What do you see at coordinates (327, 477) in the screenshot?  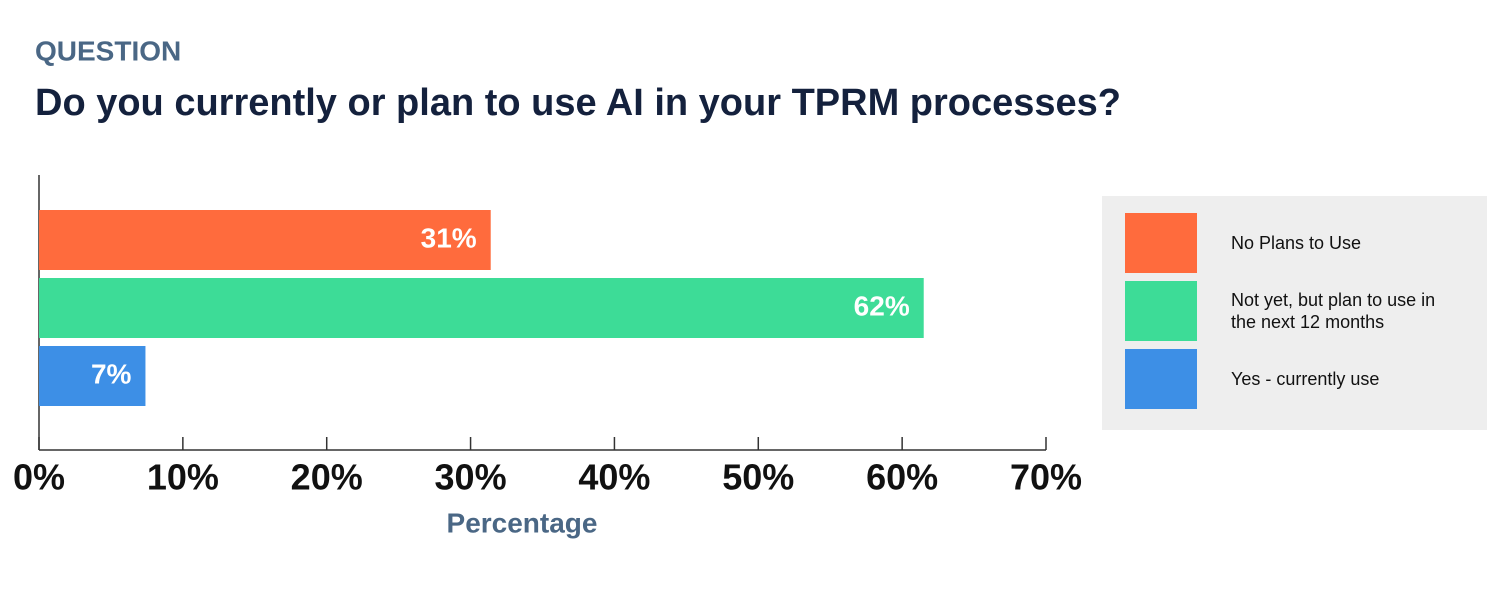 I see `x-tick-label: 20%` at bounding box center [327, 477].